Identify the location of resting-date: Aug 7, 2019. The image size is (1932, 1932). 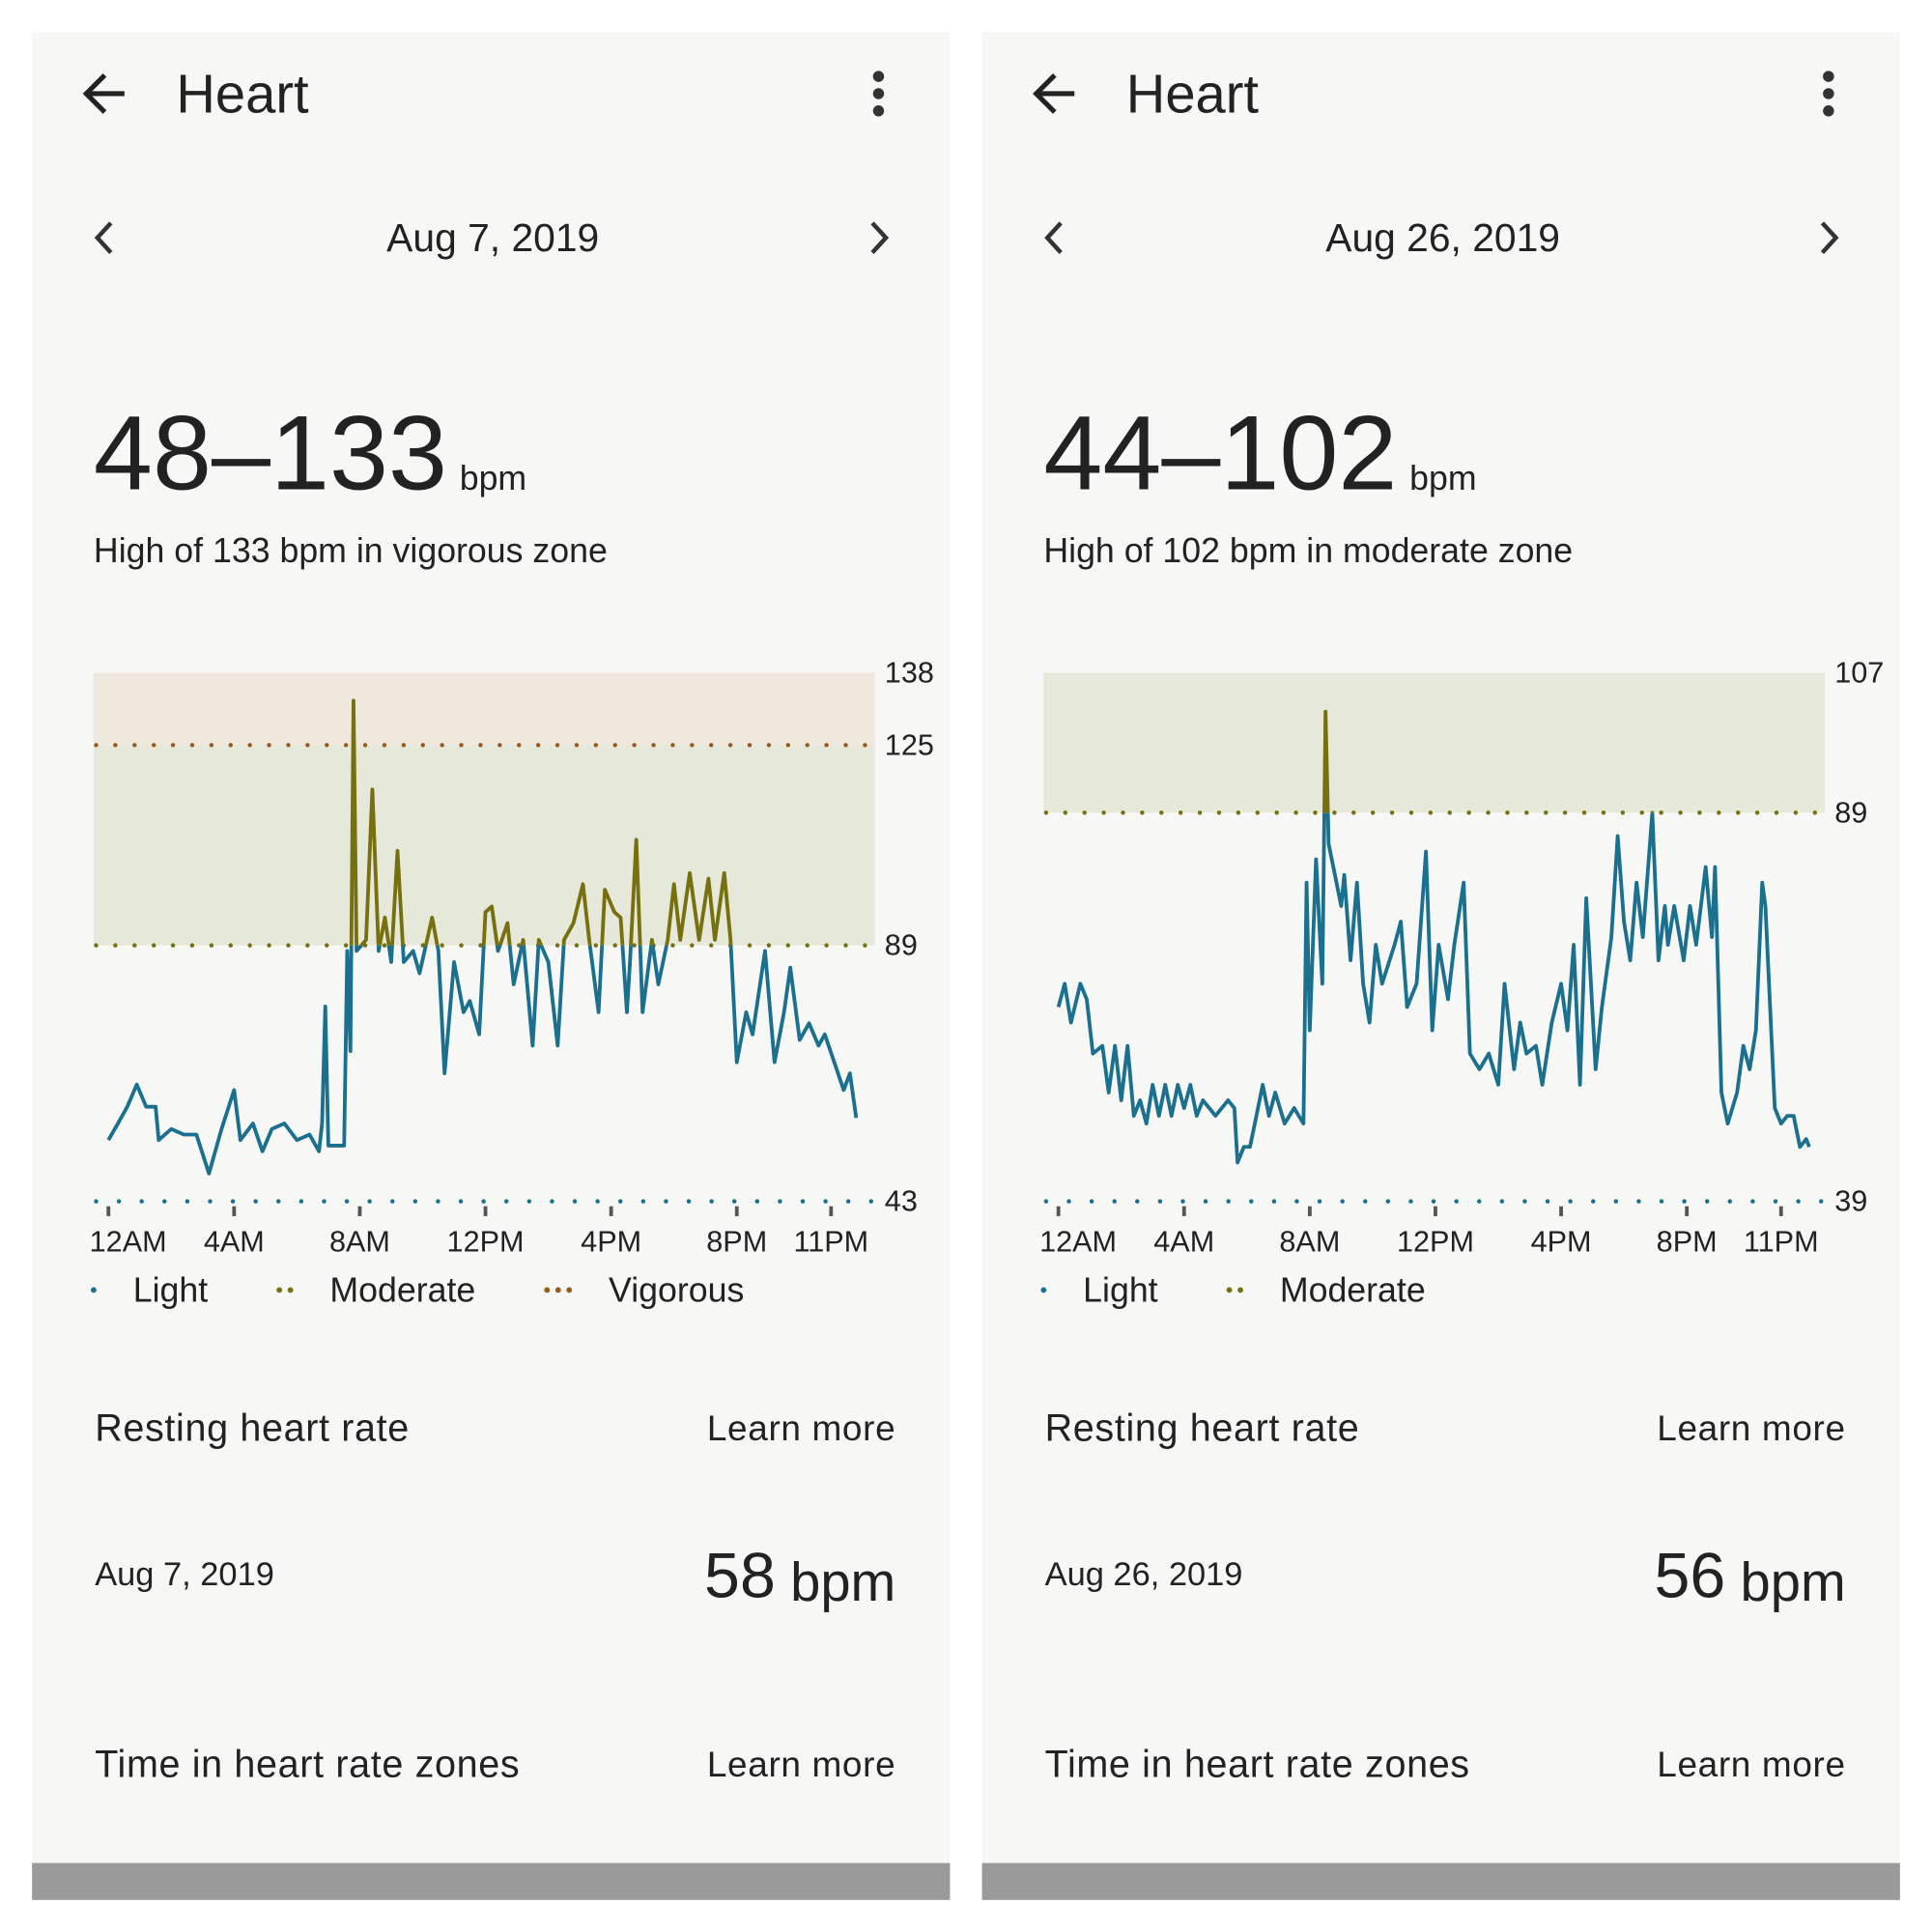
(184, 1574).